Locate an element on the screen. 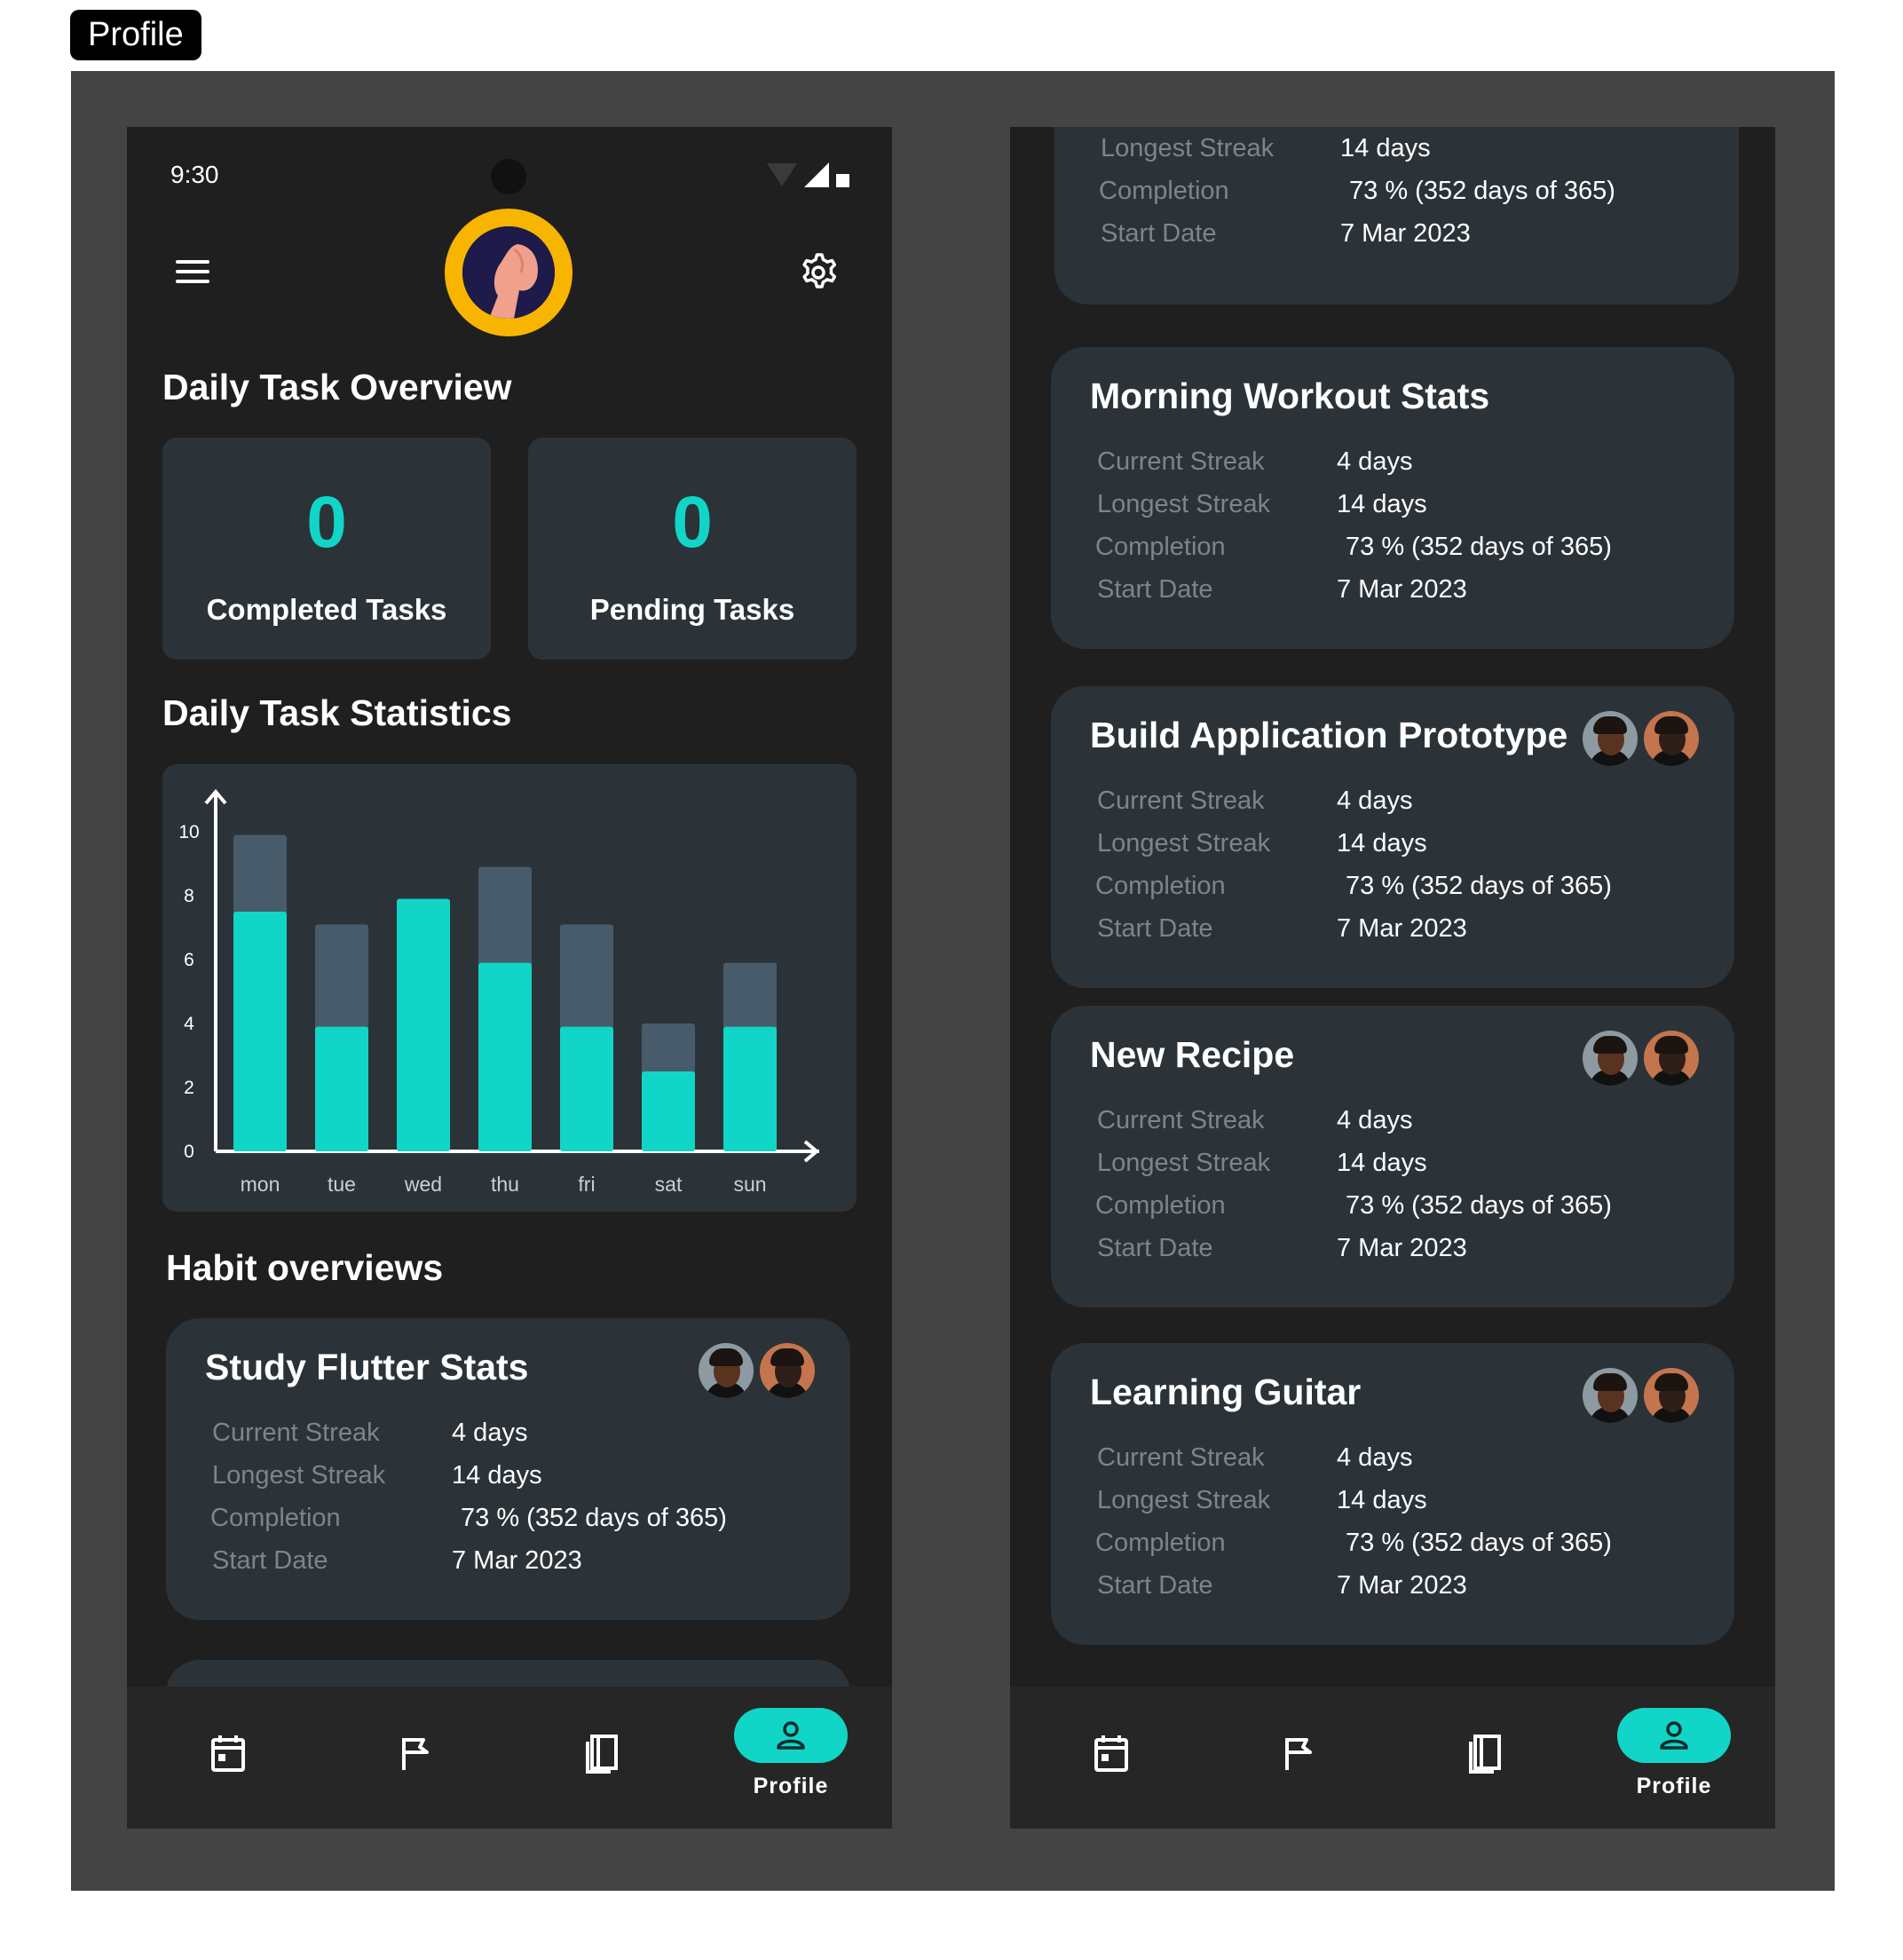 The height and width of the screenshot is (1960, 1903). statistics-title: Daily Task Statistics is located at coordinates (337, 712).